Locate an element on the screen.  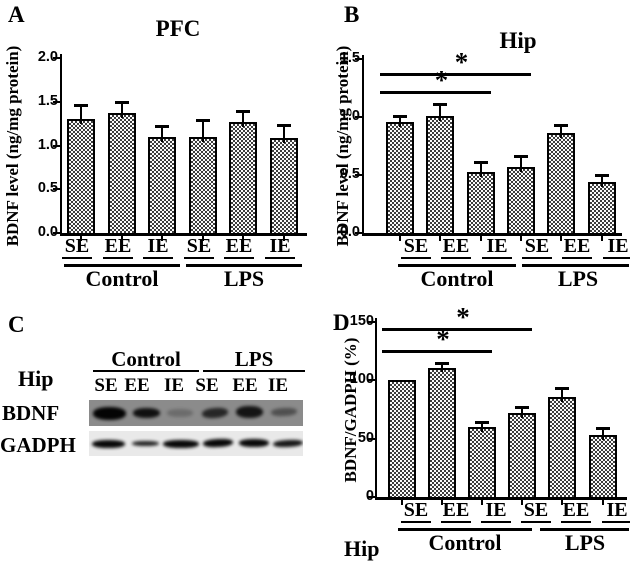
chart-d-y-tick-label: 0 is located at coordinates (369, 496).